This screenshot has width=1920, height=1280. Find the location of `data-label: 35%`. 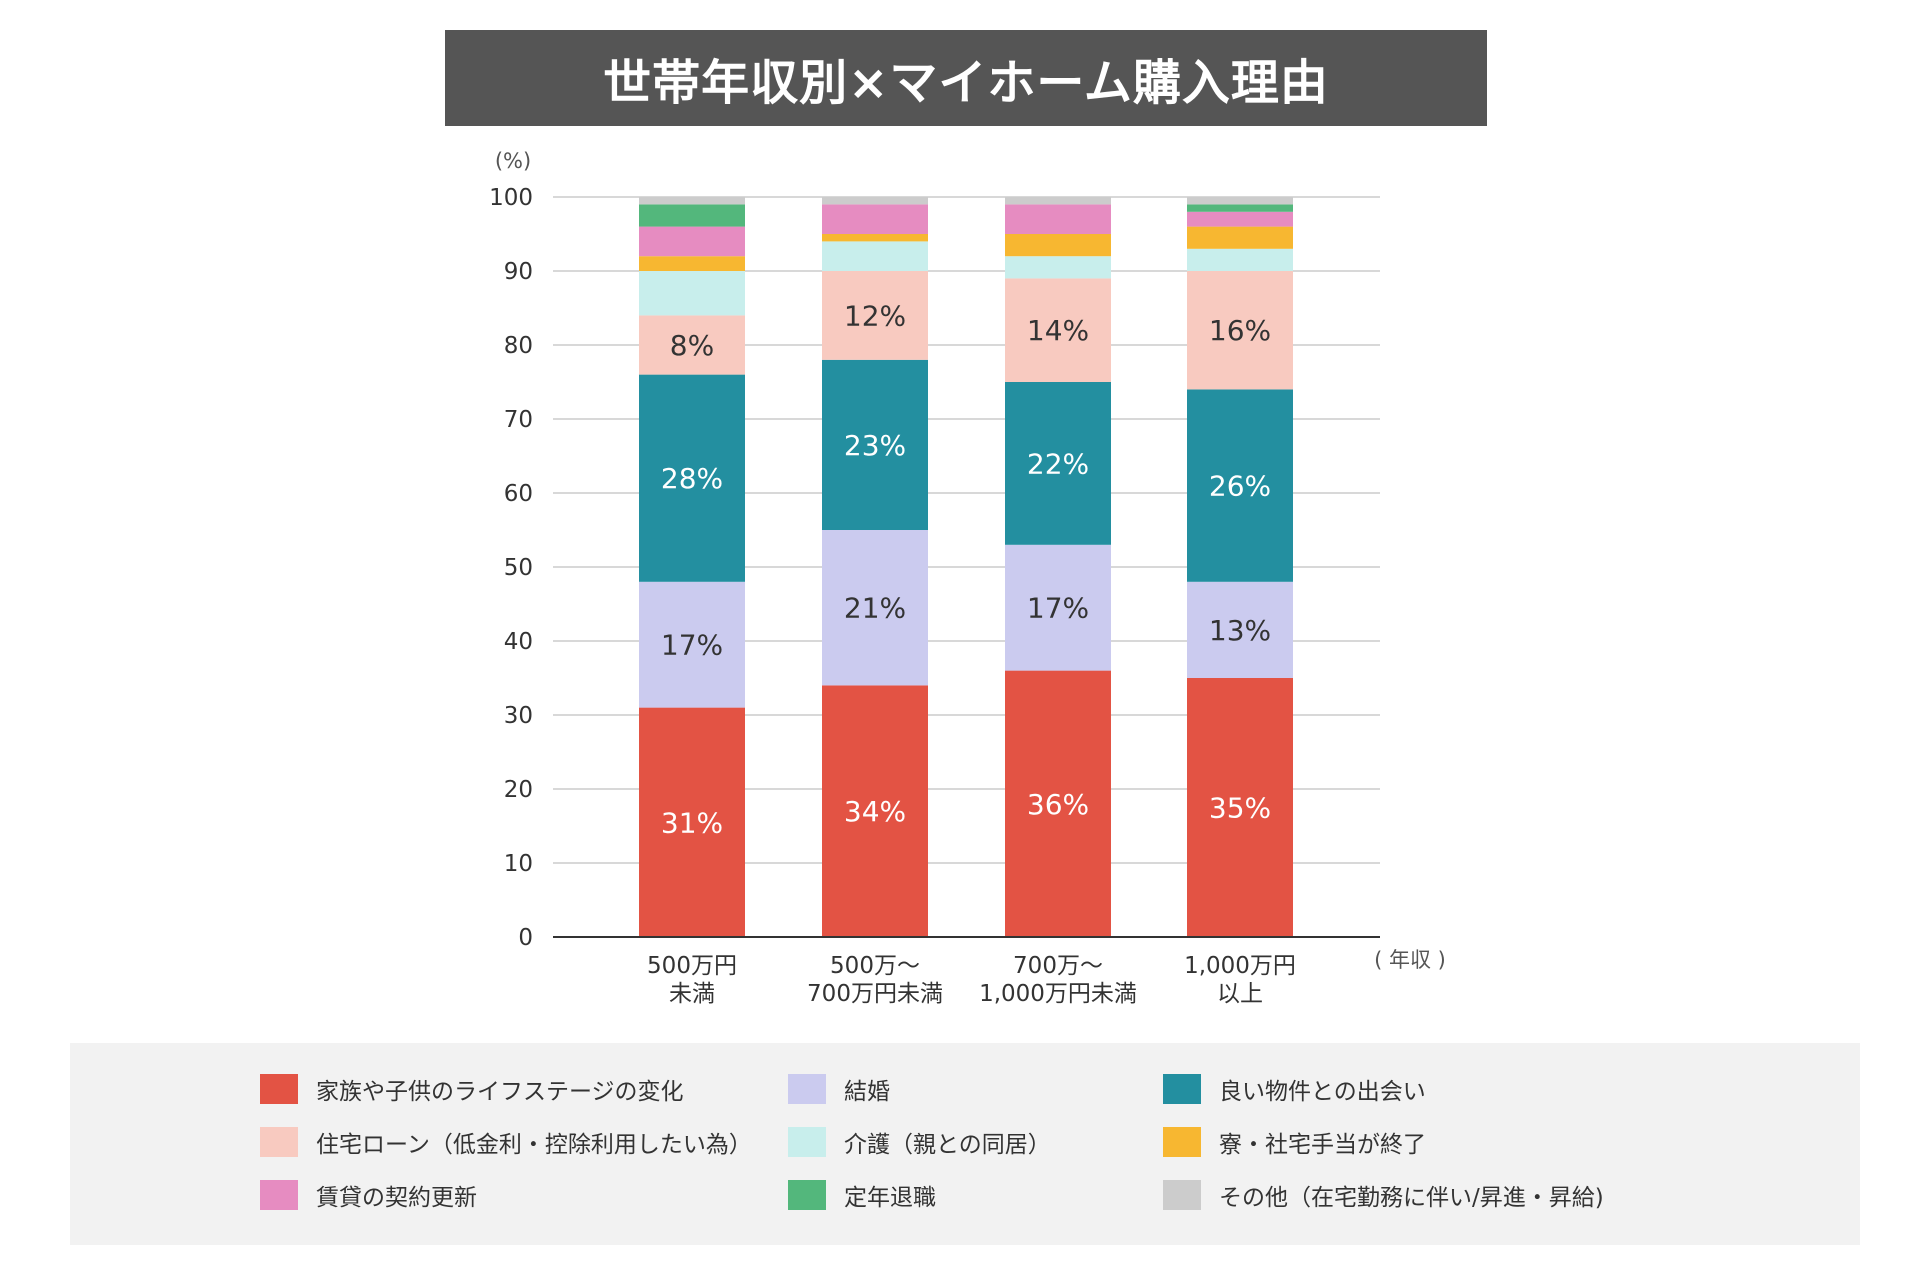

data-label: 35% is located at coordinates (1240, 808).